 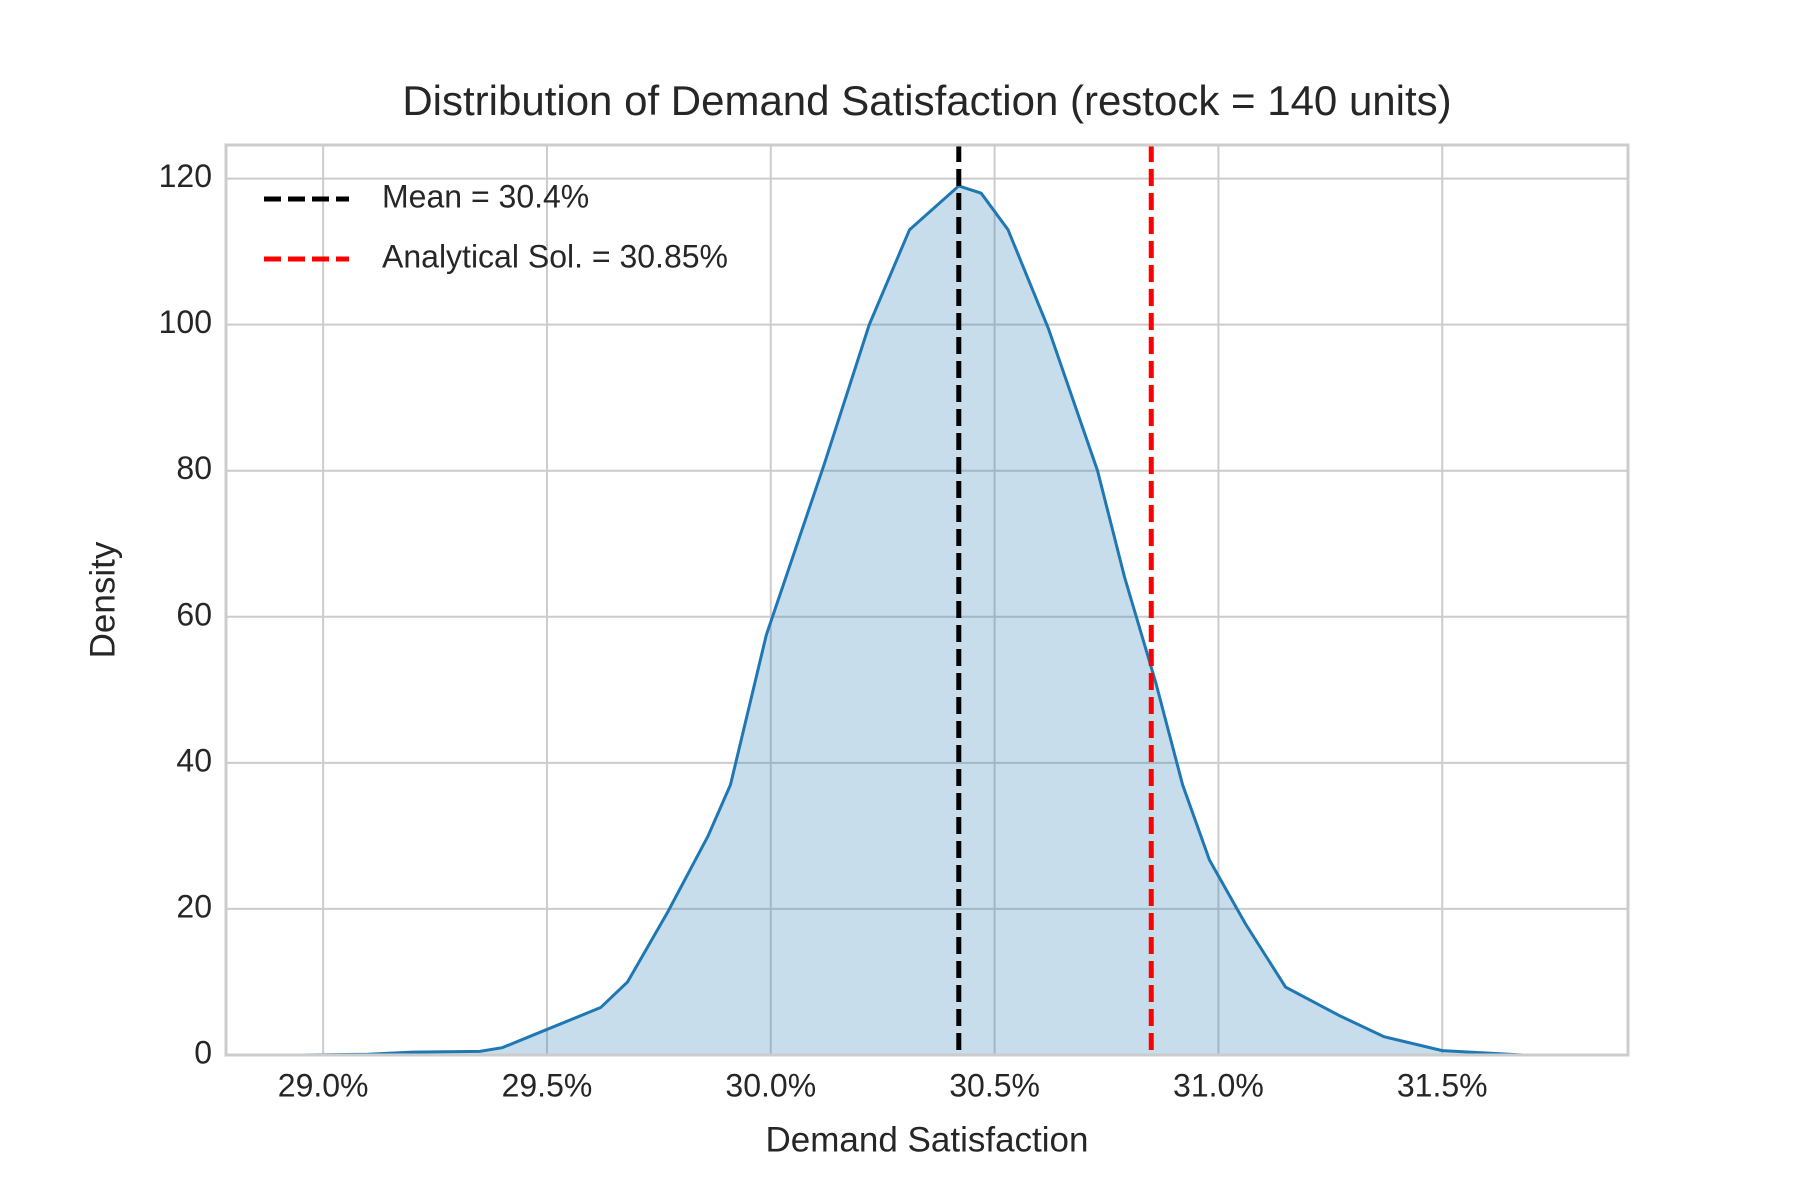 I want to click on y-tick-label: 120, so click(x=185, y=176).